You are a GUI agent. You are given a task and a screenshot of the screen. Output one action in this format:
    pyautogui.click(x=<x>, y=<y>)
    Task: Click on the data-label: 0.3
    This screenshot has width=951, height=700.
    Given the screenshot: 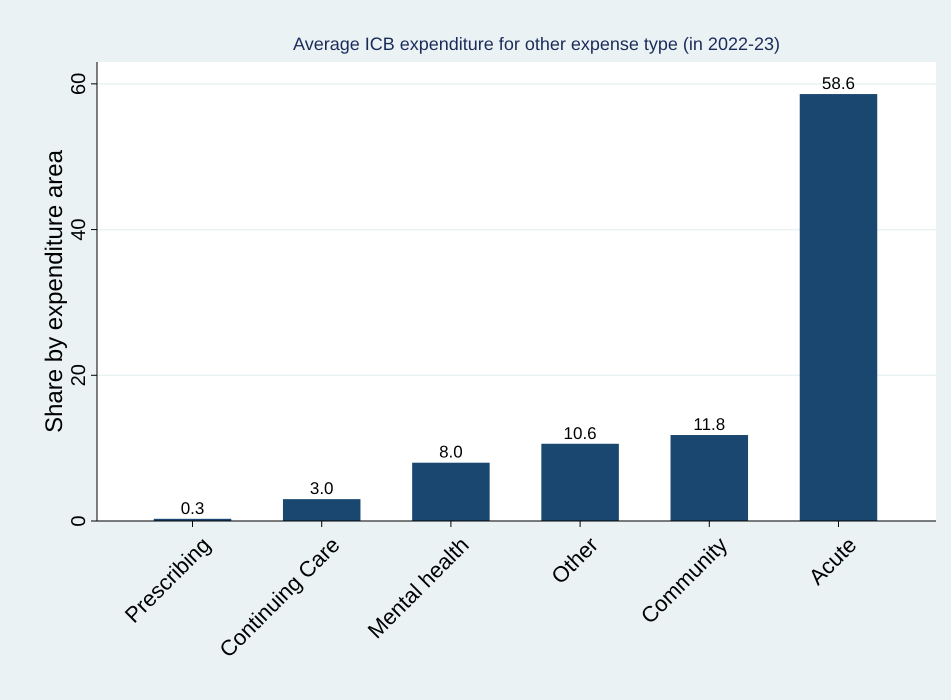 What is the action you would take?
    pyautogui.click(x=192, y=508)
    